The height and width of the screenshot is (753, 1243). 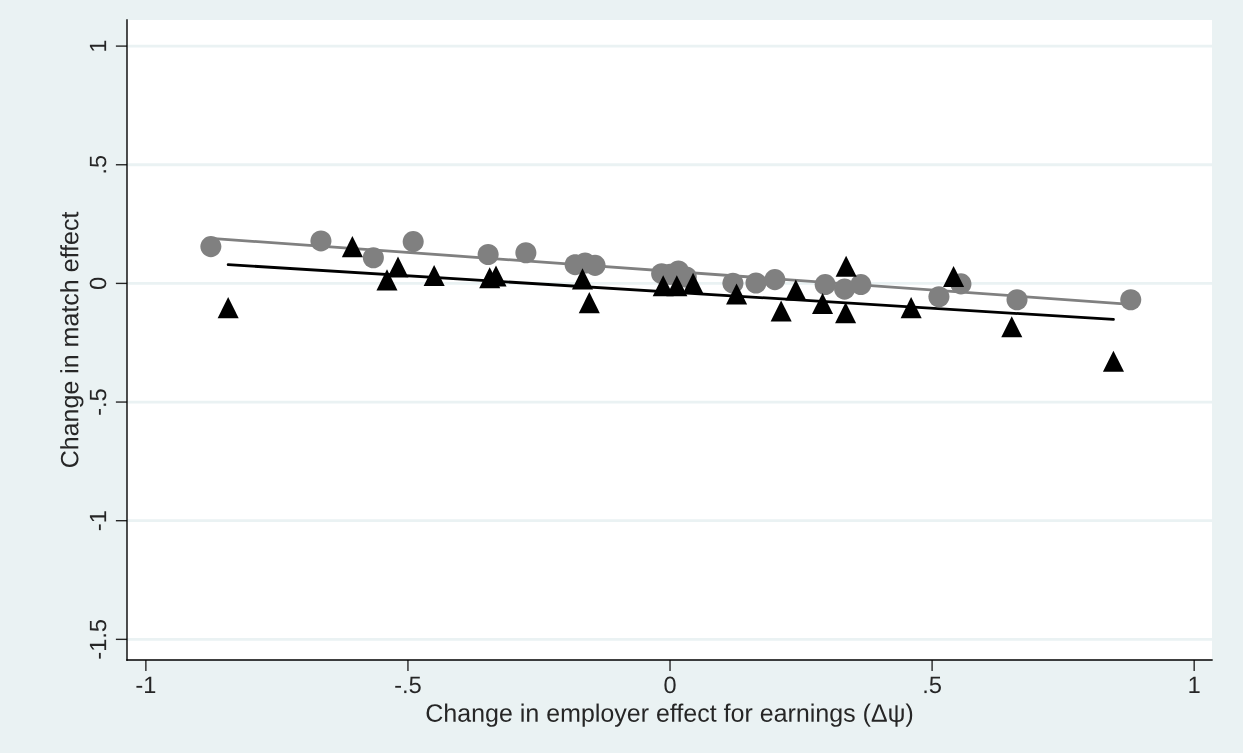 What do you see at coordinates (1194, 685) in the screenshot?
I see `x-tick-label: 1` at bounding box center [1194, 685].